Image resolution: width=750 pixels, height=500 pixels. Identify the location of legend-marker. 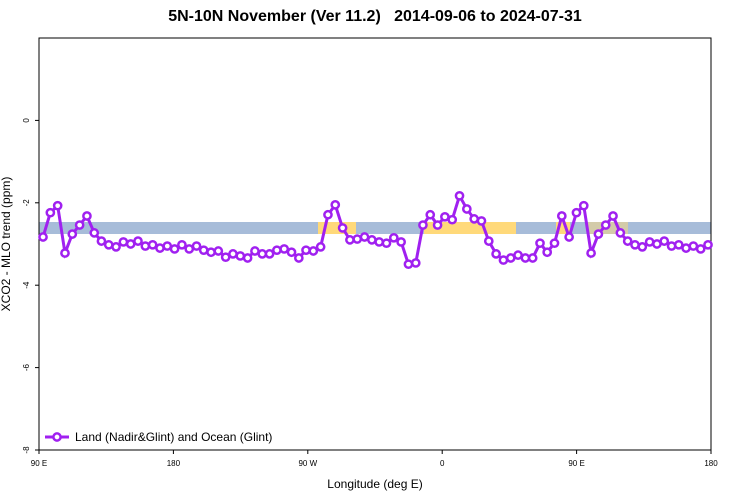
(57, 437).